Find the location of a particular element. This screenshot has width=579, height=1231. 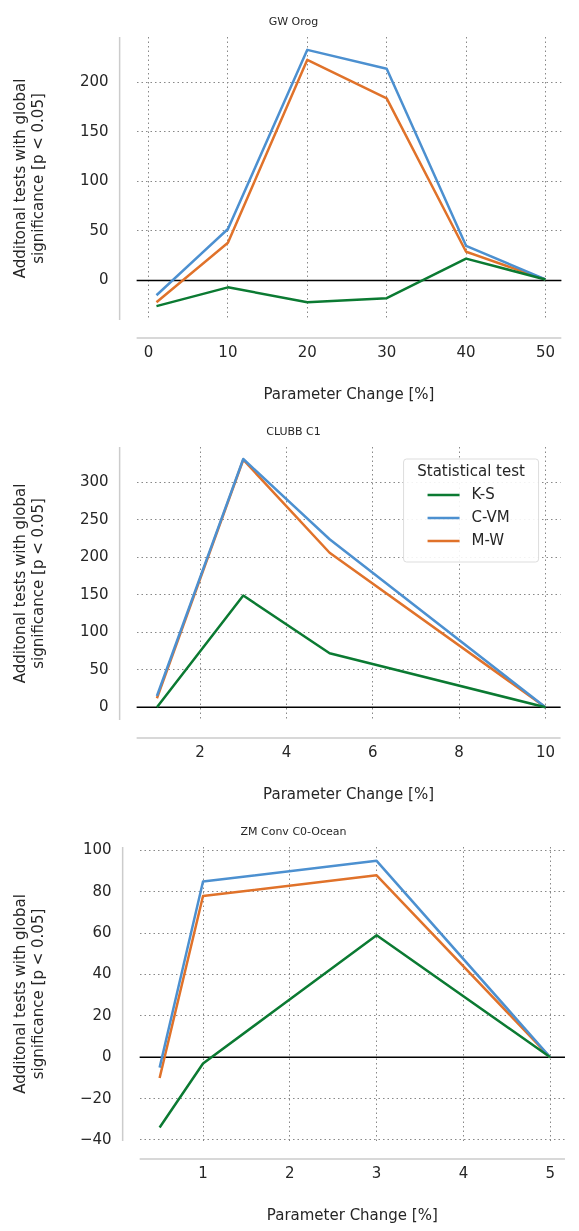

chart-title: CLUBB C1 is located at coordinates (293, 432).